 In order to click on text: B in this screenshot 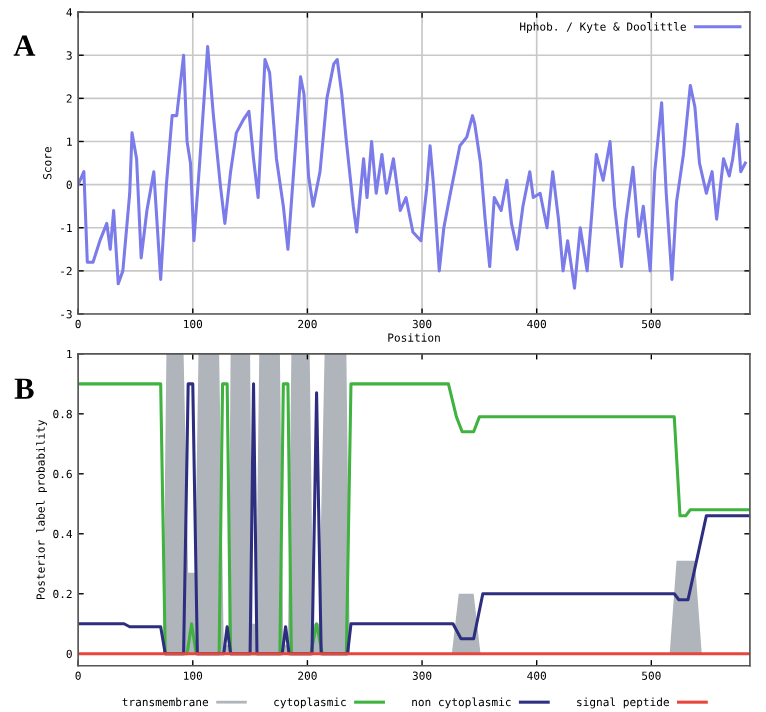, I will do `click(24, 388)`.